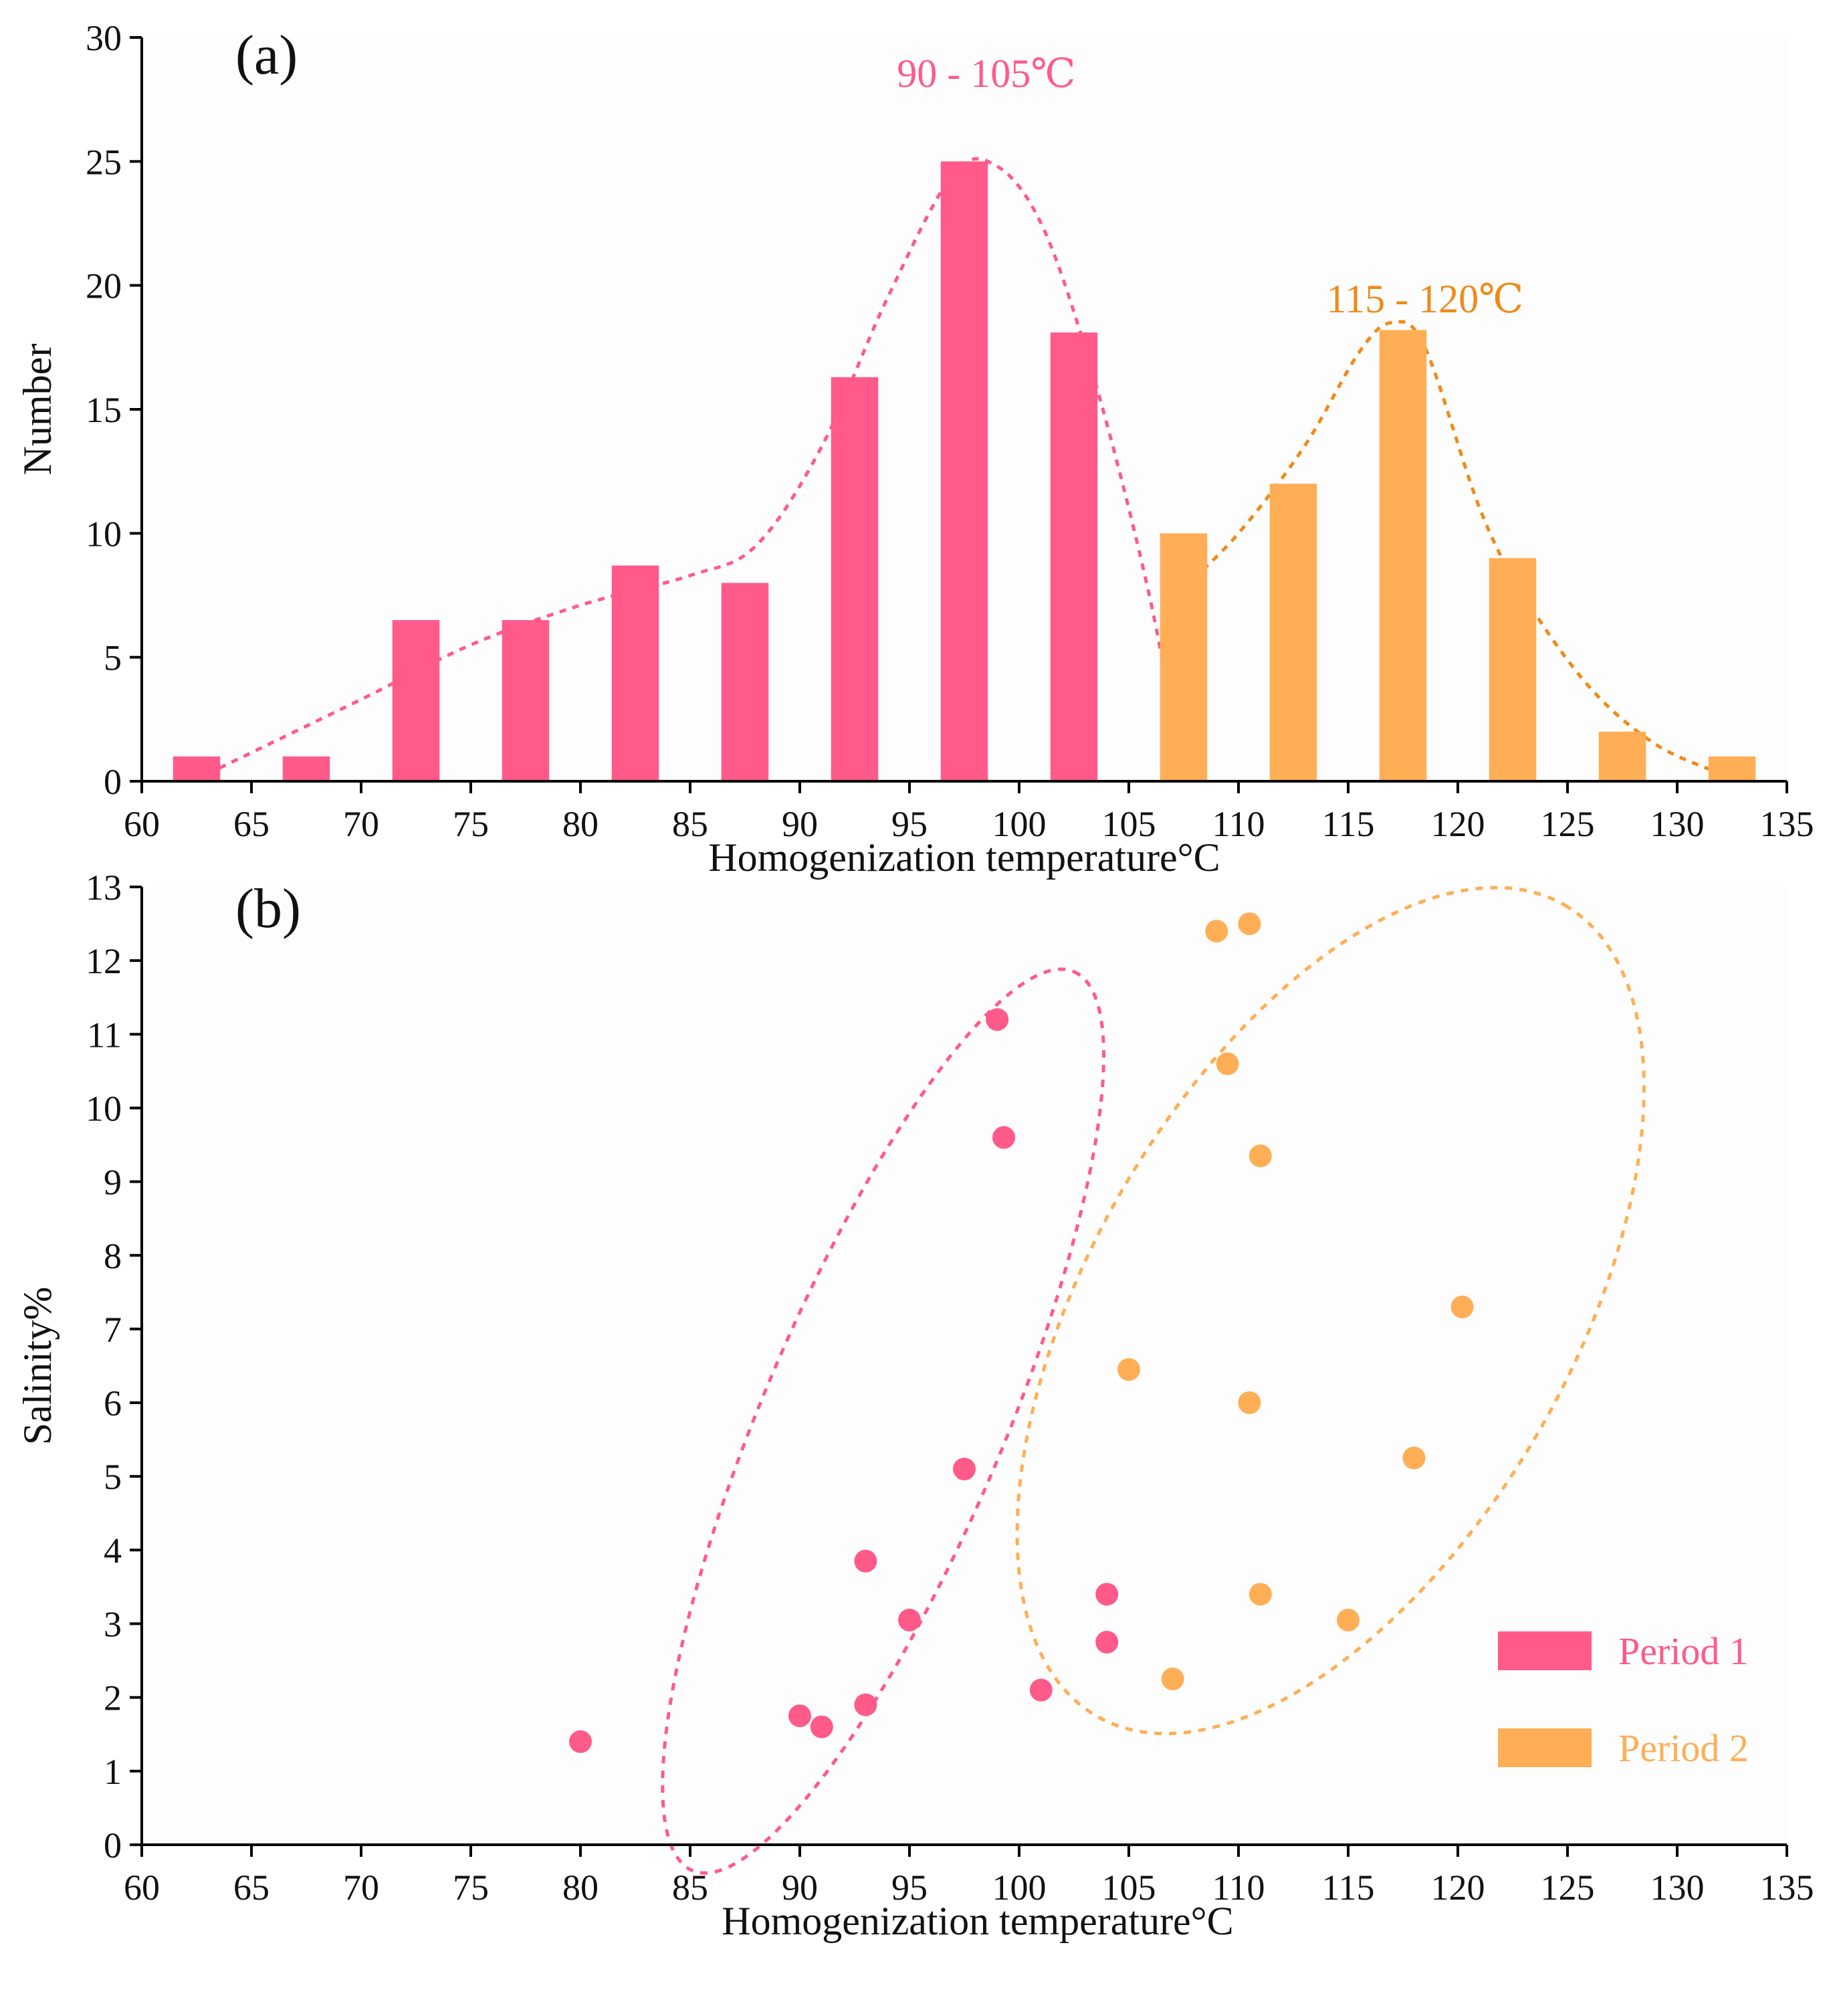 The height and width of the screenshot is (2016, 1835). Describe the element at coordinates (1684, 1748) in the screenshot. I see `legend-label-period-2: Period 2` at that location.